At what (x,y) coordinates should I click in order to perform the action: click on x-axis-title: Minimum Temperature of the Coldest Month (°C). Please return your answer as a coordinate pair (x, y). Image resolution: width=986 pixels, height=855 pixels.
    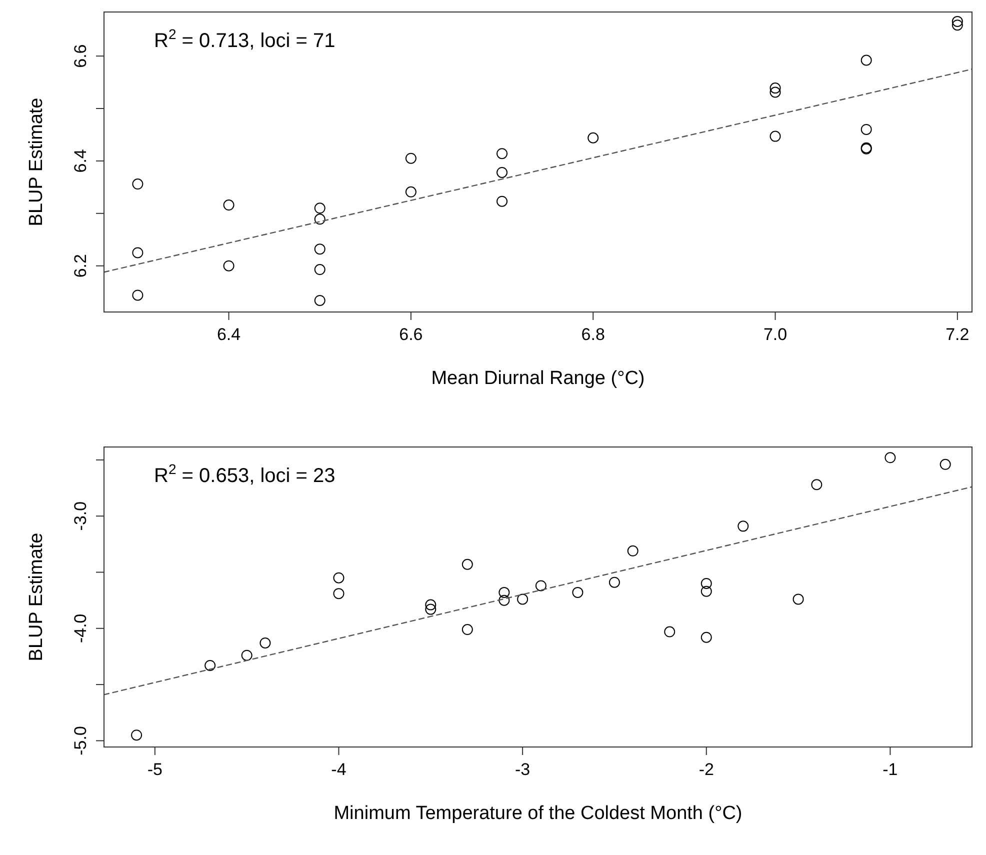
    Looking at the image, I should click on (538, 813).